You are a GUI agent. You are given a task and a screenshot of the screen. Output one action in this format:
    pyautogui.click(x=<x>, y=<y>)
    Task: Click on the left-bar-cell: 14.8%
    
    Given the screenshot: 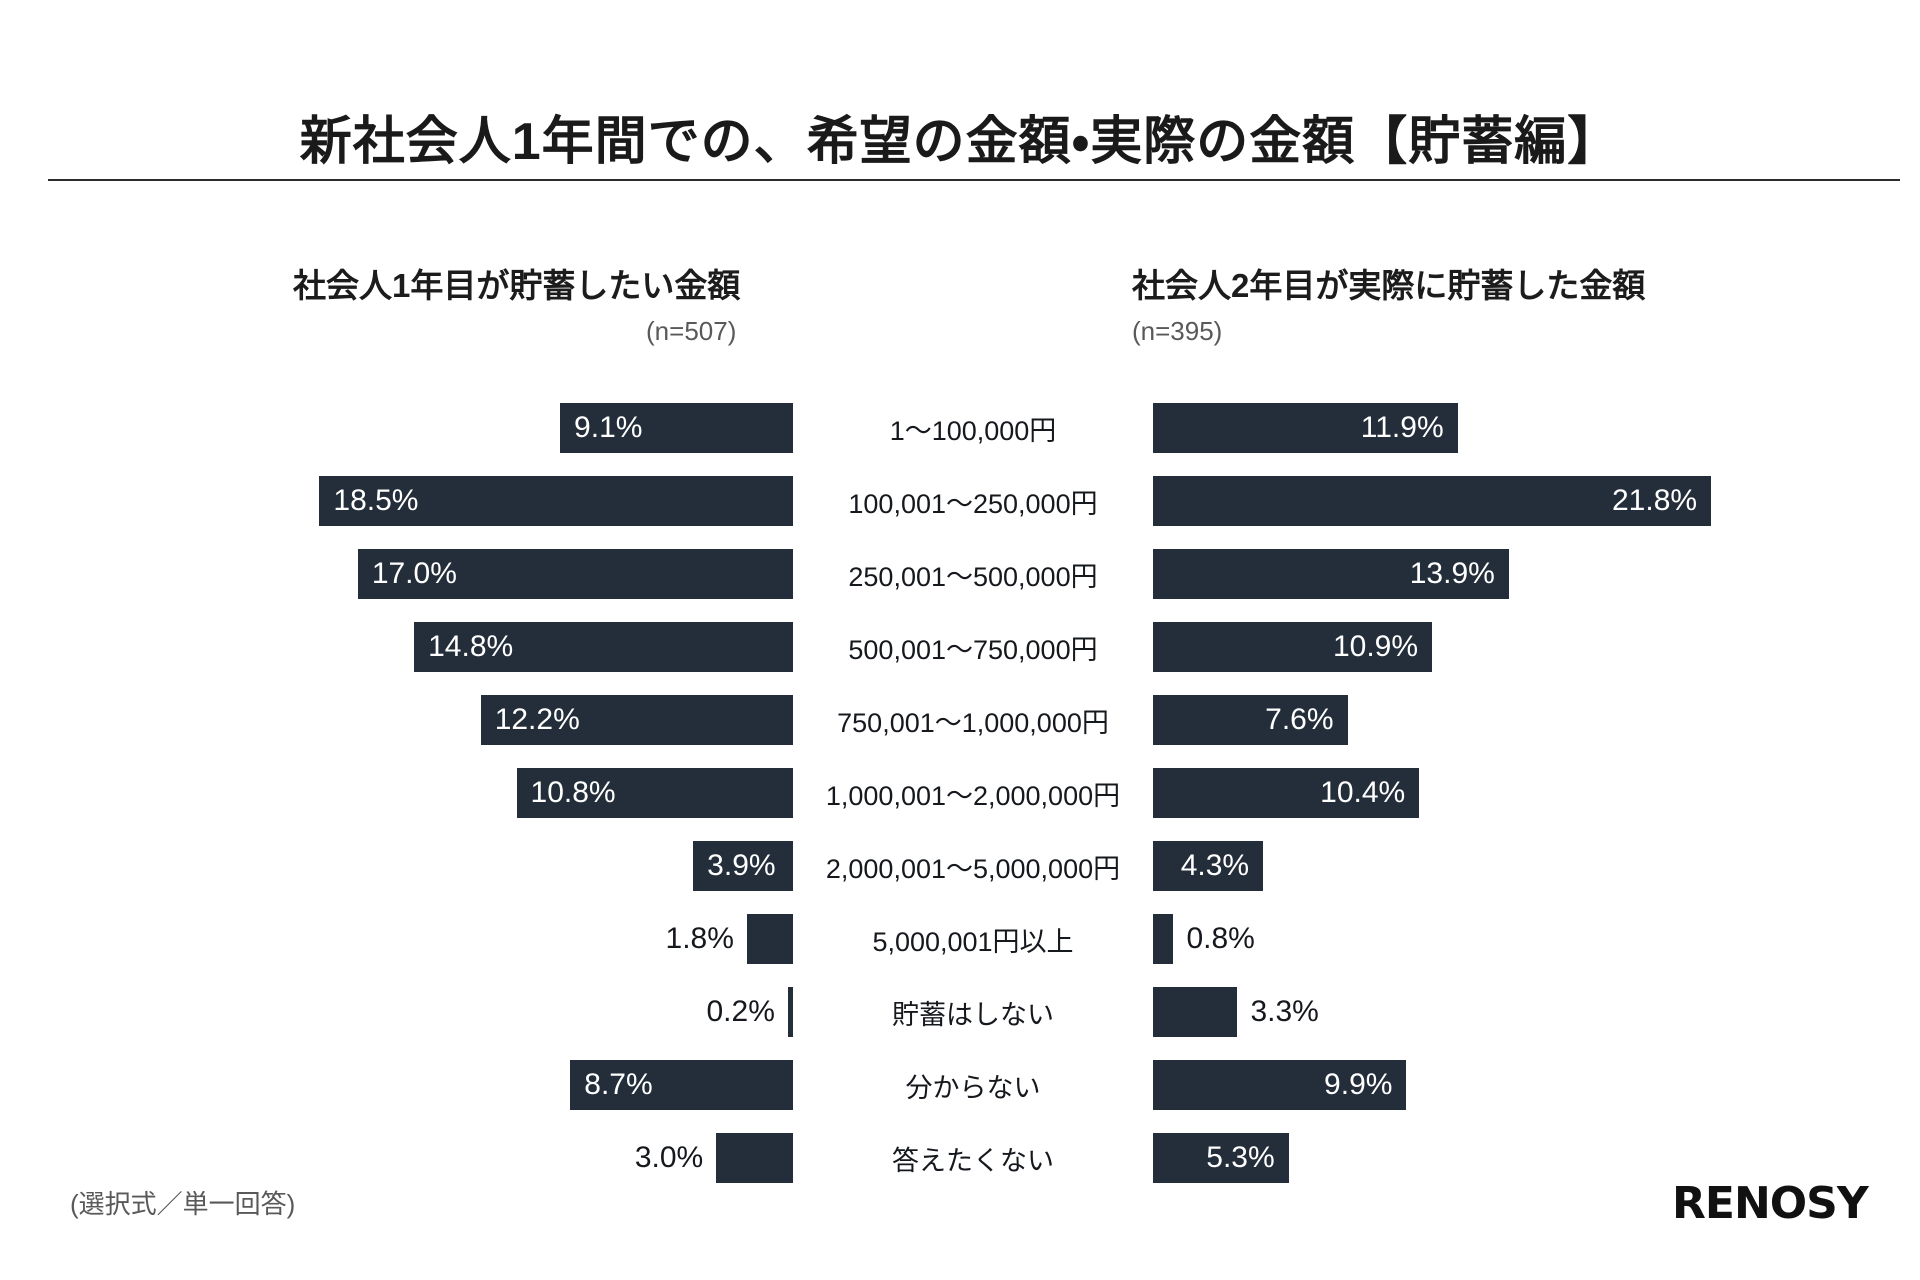 What is the action you would take?
    pyautogui.click(x=396, y=647)
    